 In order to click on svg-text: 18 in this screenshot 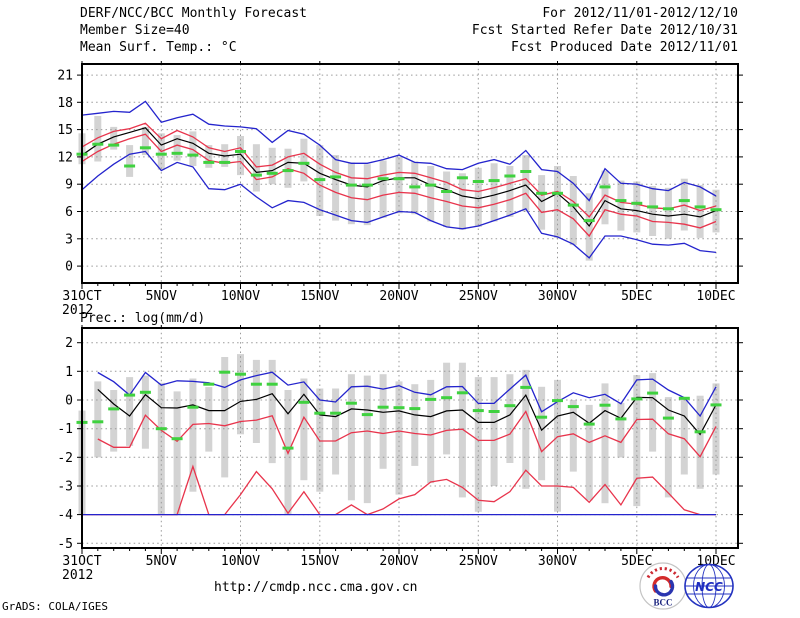, I will do `click(65, 103)`.